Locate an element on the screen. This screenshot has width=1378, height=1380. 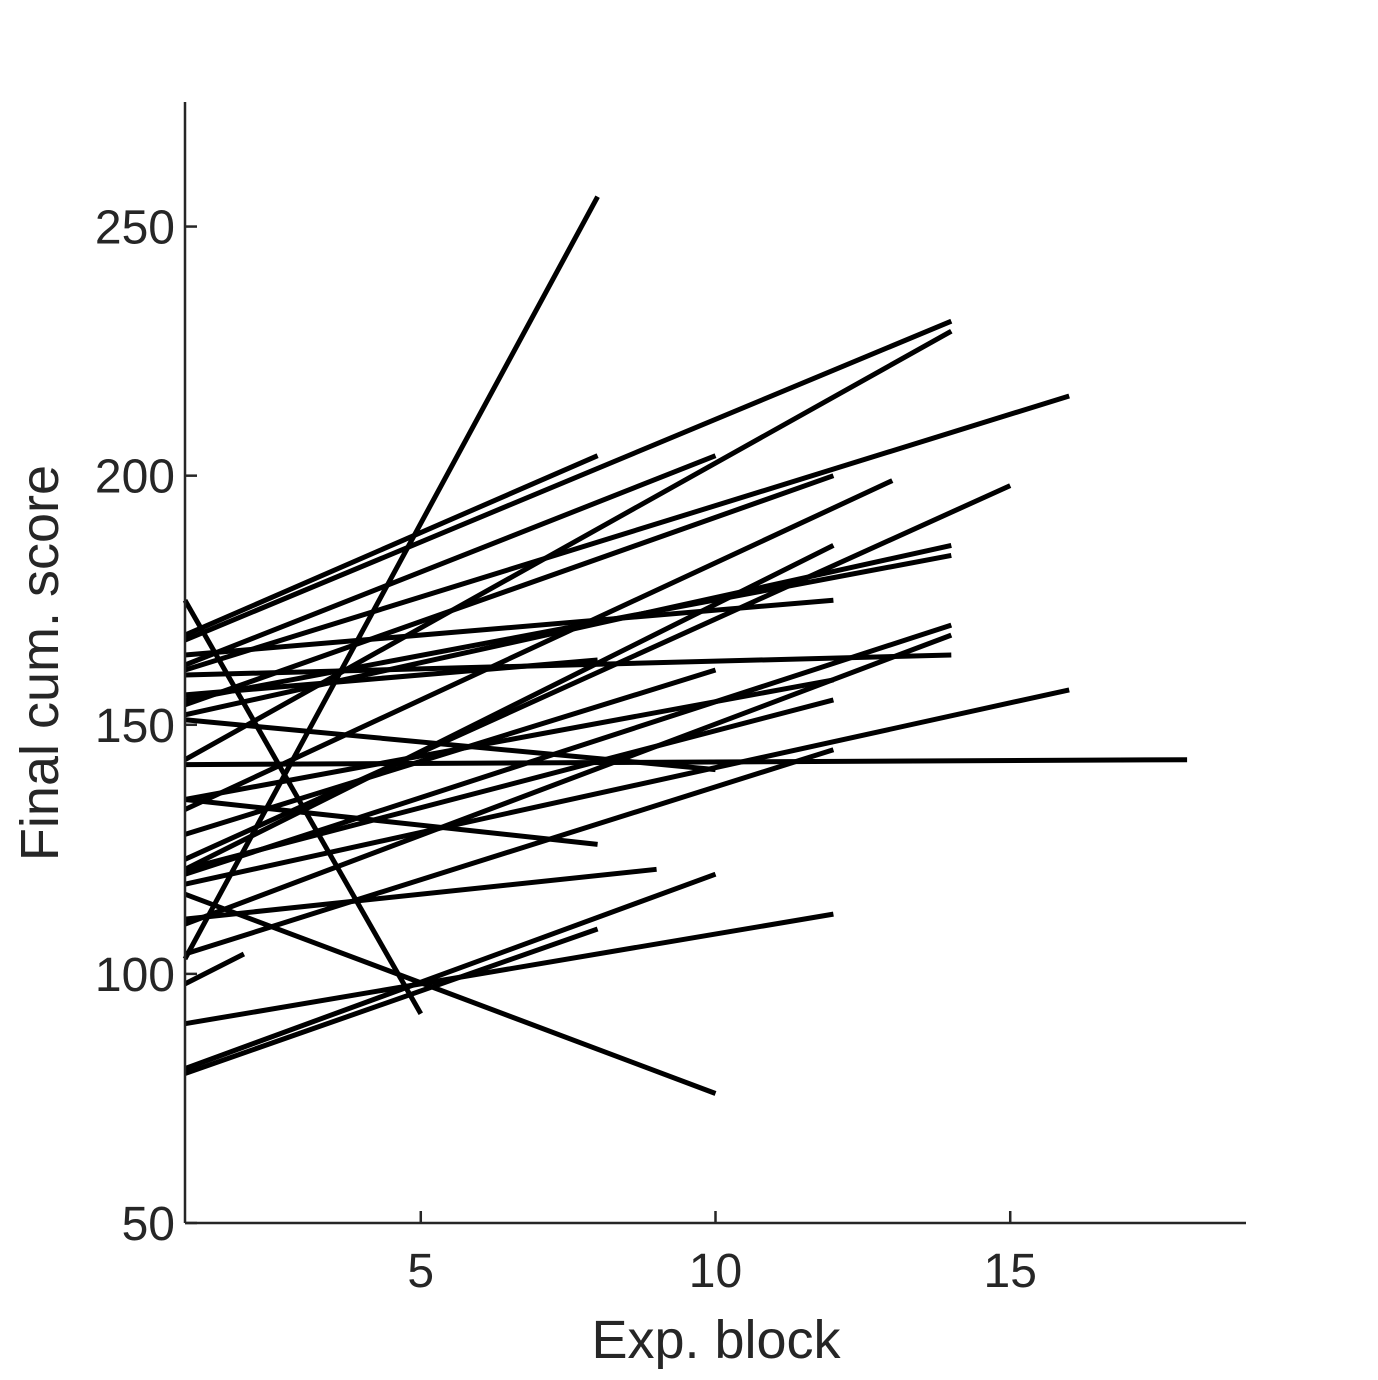
y-tick-label: 100 is located at coordinates (135, 975).